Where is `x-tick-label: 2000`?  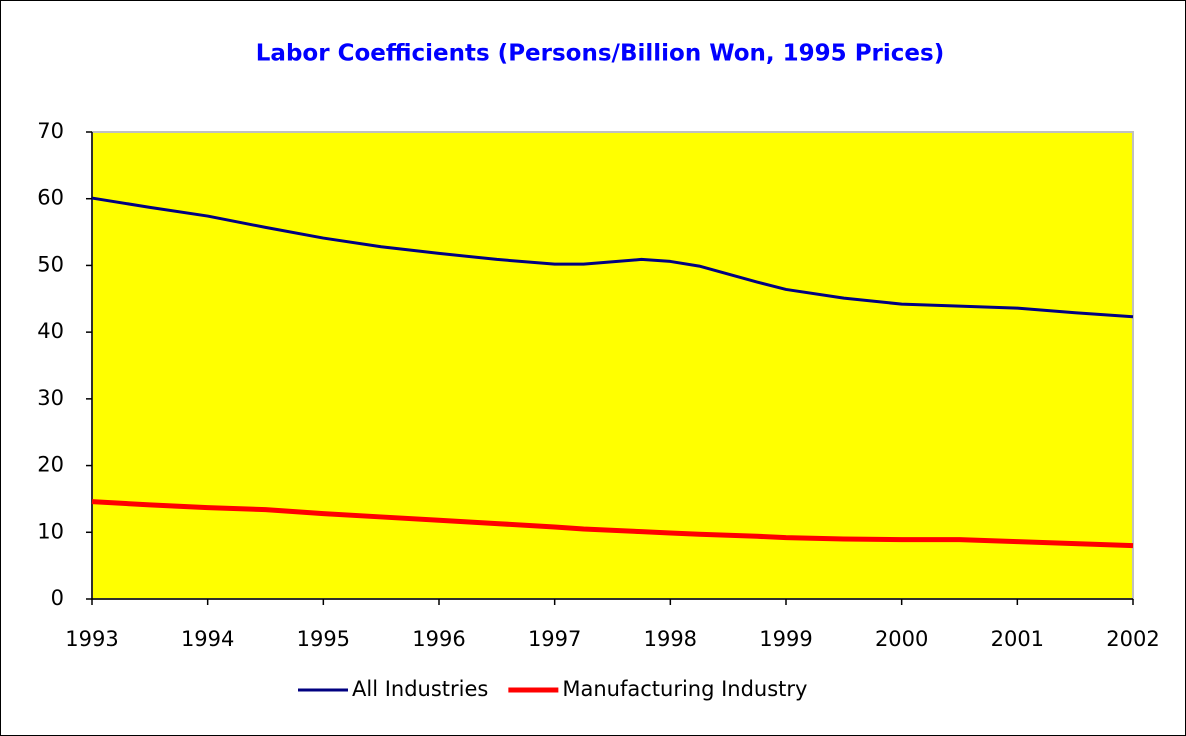 x-tick-label: 2000 is located at coordinates (901, 639).